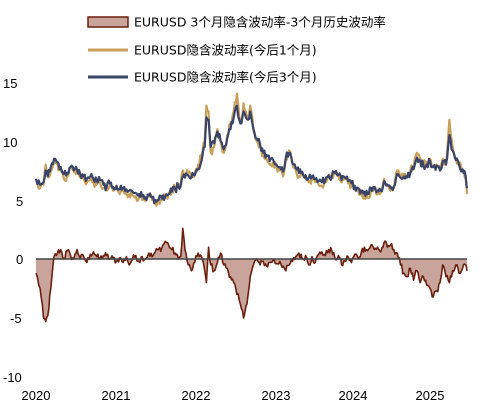  What do you see at coordinates (13, 230) in the screenshot?
I see `y-axis: 15 10 5 0 -5 -10` at bounding box center [13, 230].